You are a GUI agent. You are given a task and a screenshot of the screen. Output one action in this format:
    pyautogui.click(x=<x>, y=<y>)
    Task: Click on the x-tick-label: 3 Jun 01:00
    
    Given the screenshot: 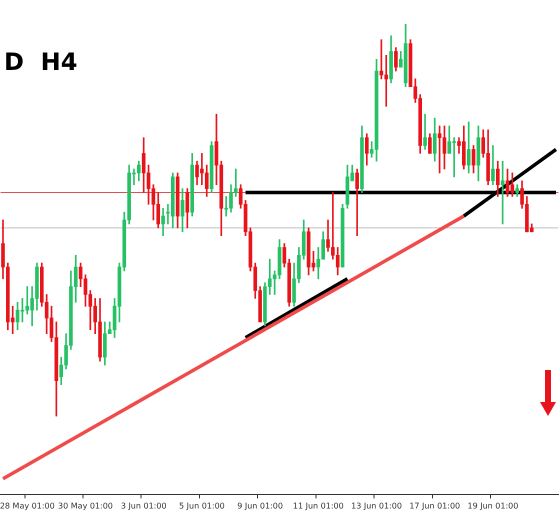 What is the action you would take?
    pyautogui.click(x=143, y=505)
    